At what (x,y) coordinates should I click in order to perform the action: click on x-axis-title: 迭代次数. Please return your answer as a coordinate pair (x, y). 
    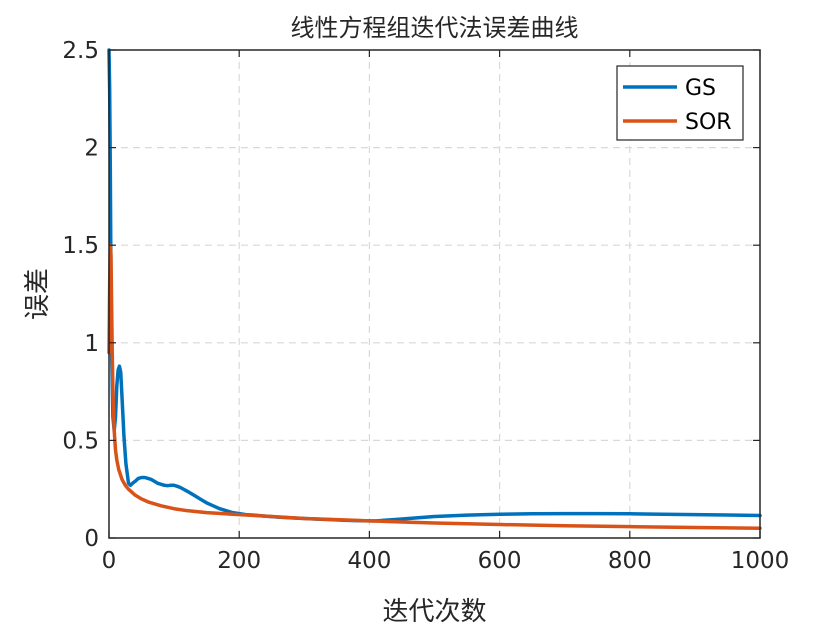
    Looking at the image, I should click on (434, 612).